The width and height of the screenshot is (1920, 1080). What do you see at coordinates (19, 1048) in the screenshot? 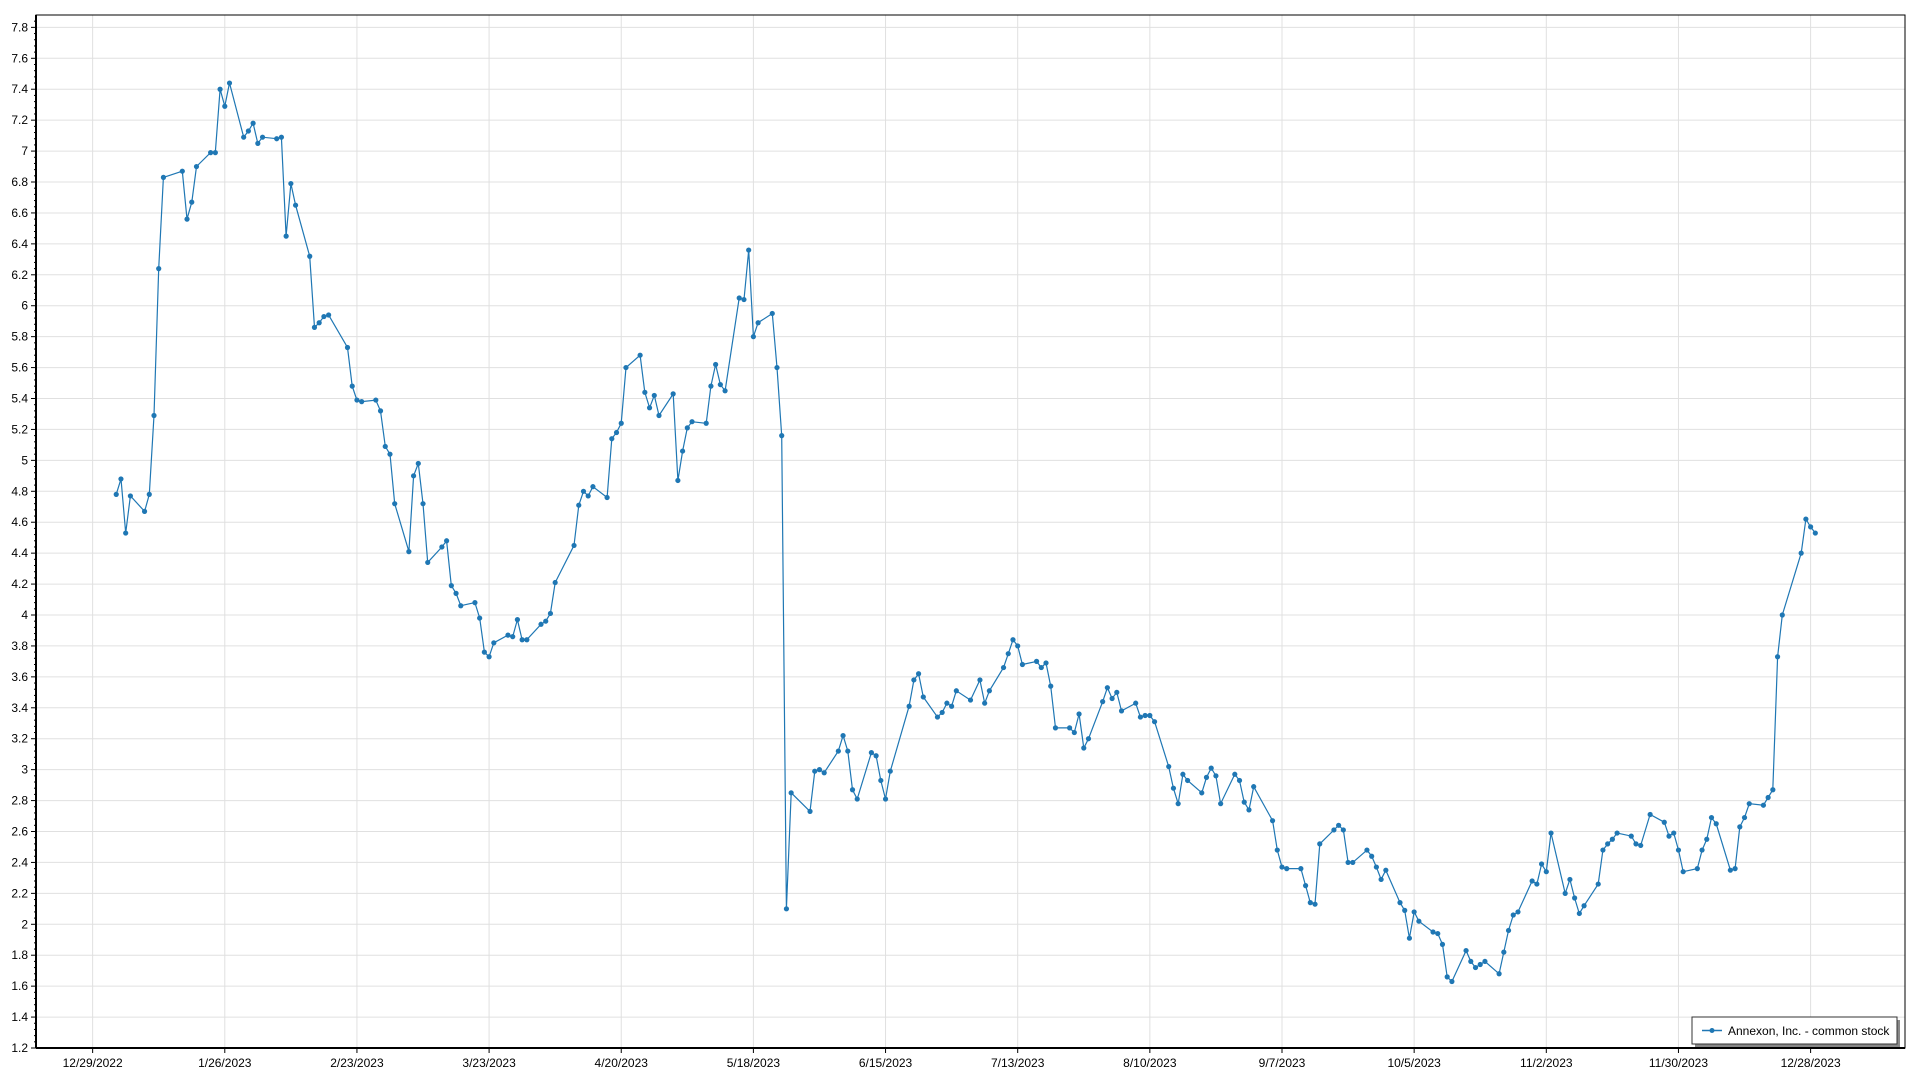
I see `y-tick-label: 1.2` at bounding box center [19, 1048].